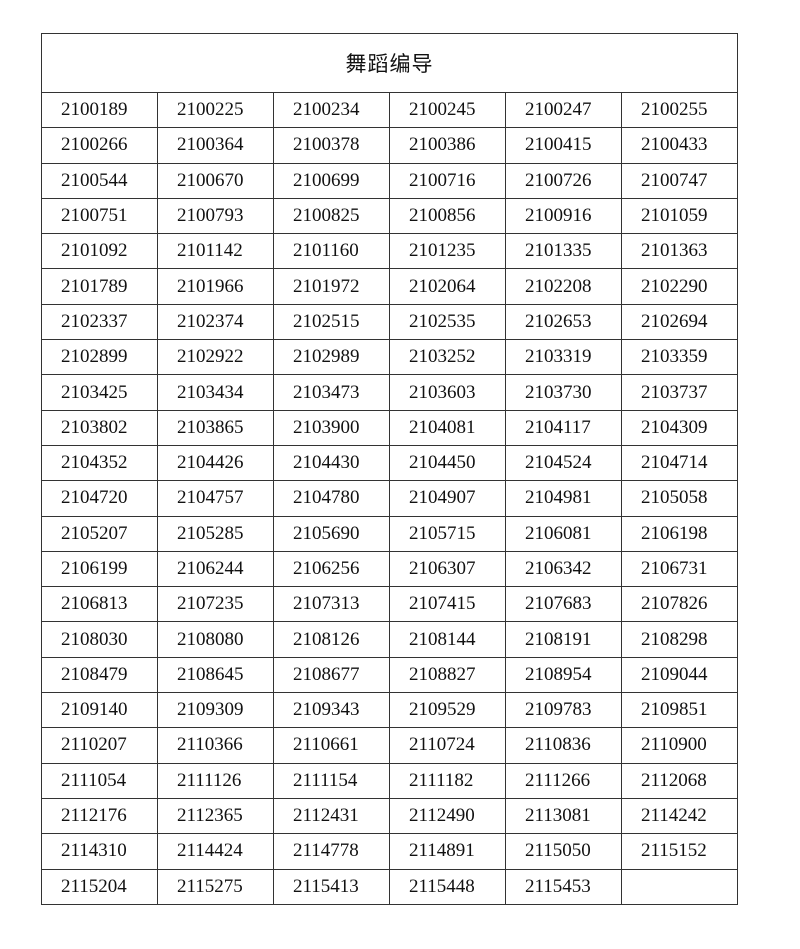  Describe the element at coordinates (563, 745) in the screenshot. I see `table-cell: 2110836` at that location.